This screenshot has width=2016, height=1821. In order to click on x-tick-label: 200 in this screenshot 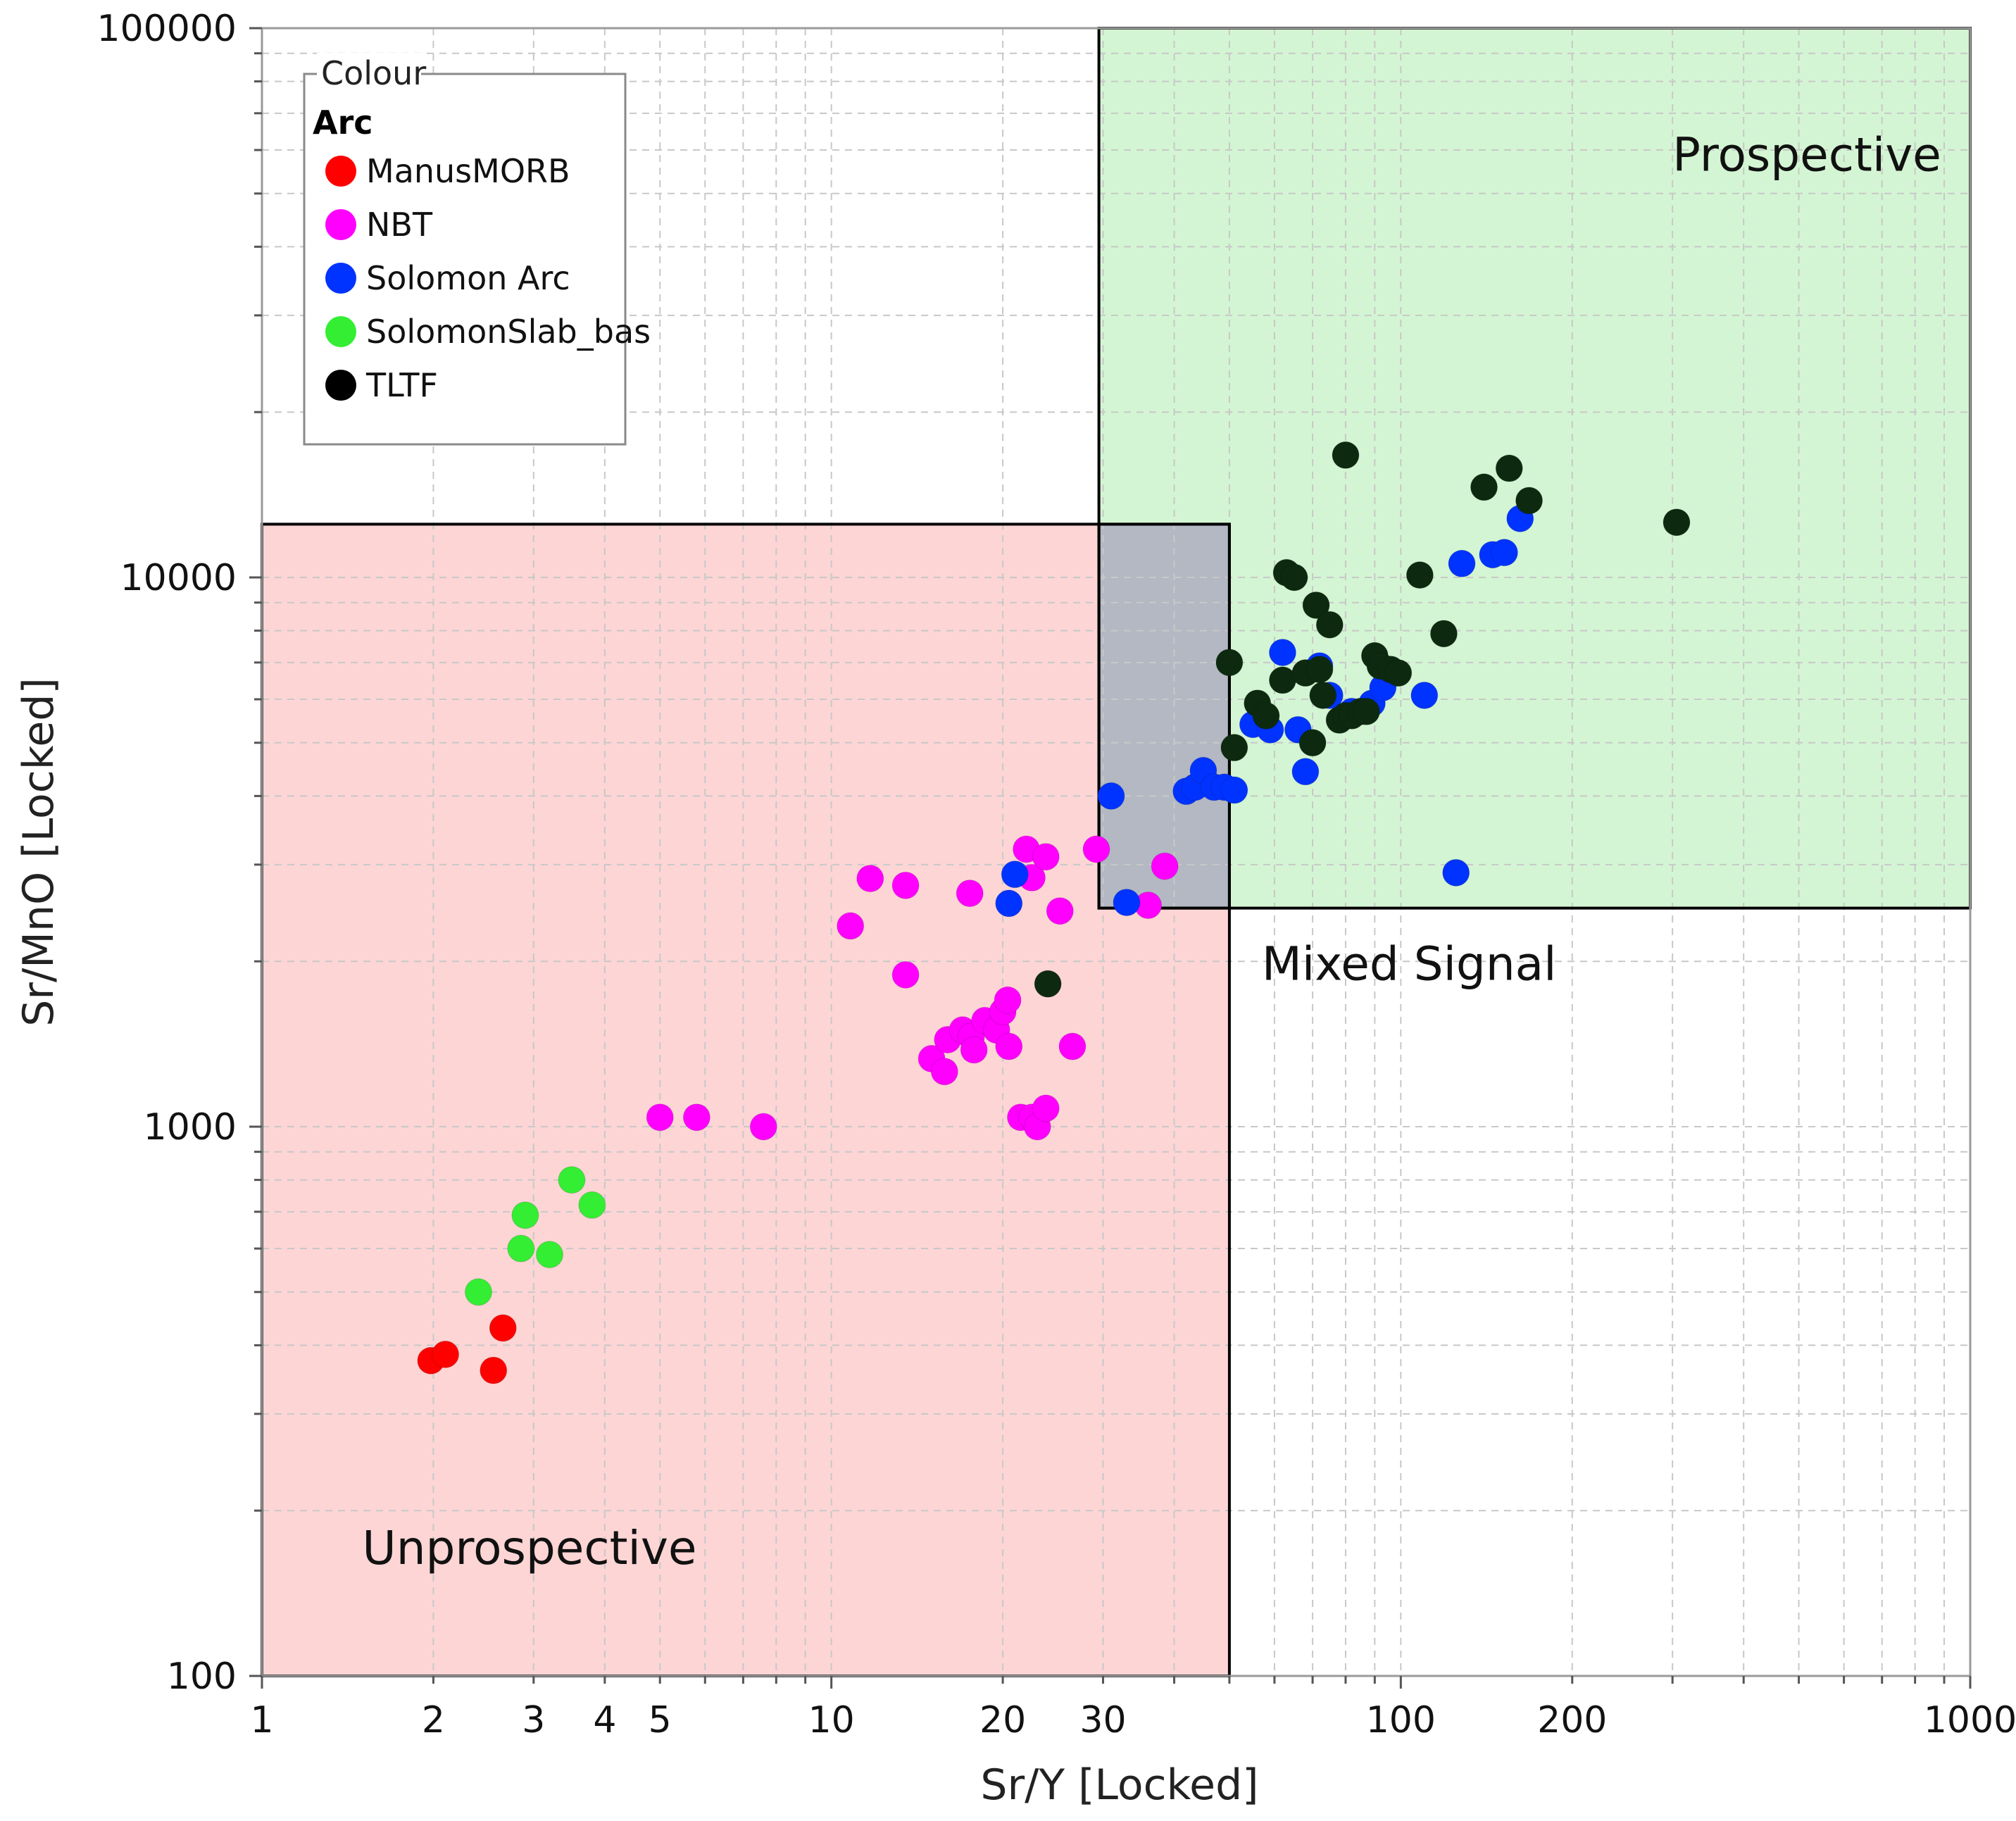, I will do `click(1572, 1720)`.